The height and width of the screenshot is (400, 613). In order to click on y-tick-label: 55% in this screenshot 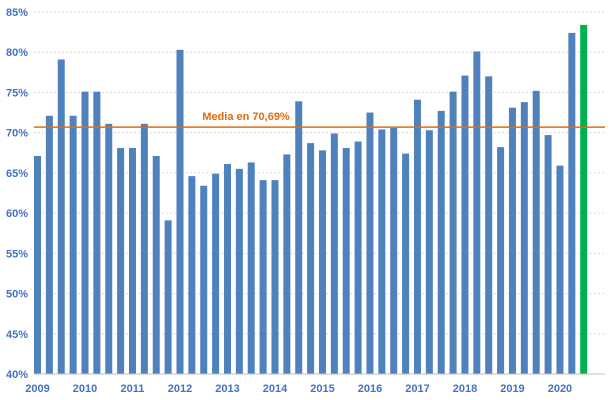, I will do `click(17, 254)`.